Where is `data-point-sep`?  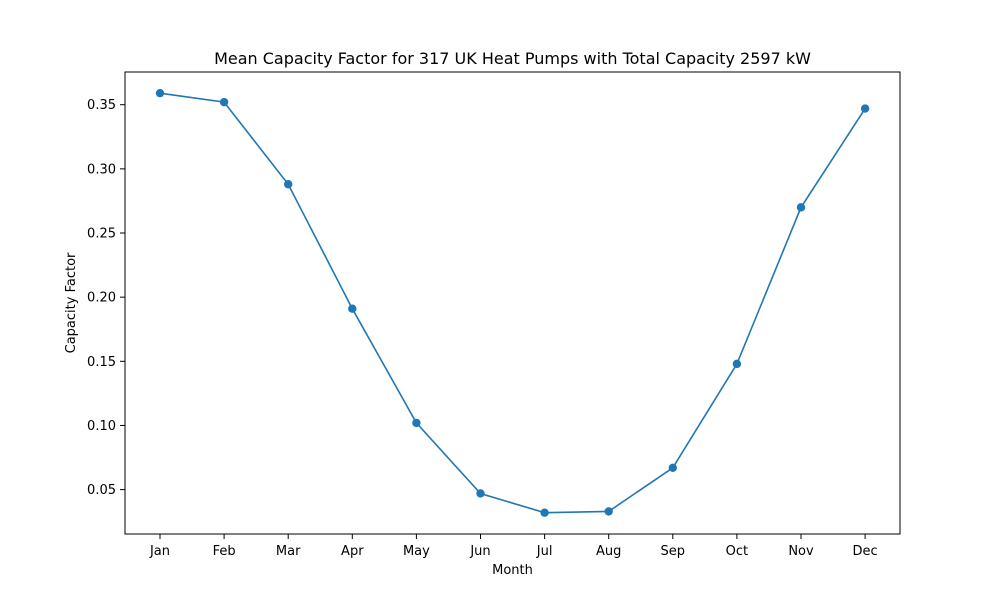
data-point-sep is located at coordinates (672, 467).